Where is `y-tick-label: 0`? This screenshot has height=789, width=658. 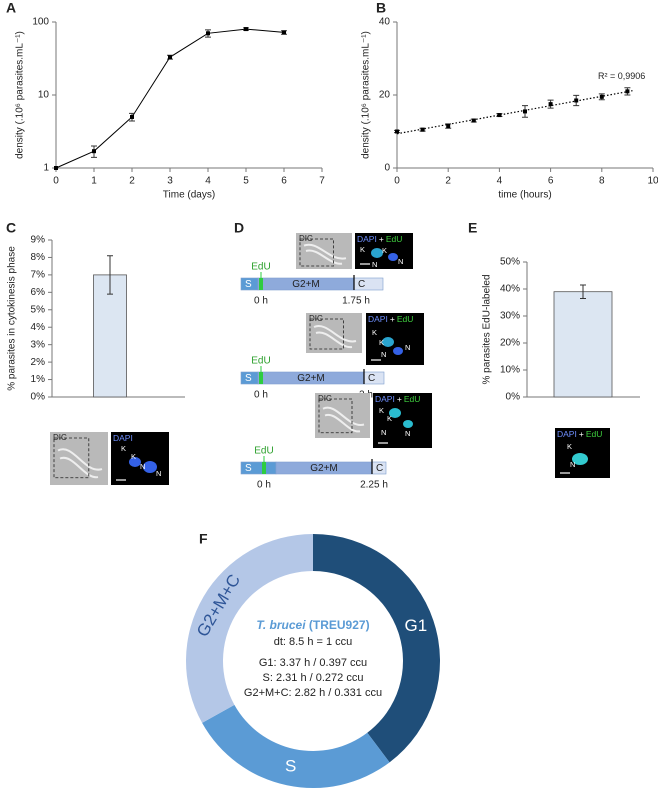
y-tick-label: 0 is located at coordinates (387, 168).